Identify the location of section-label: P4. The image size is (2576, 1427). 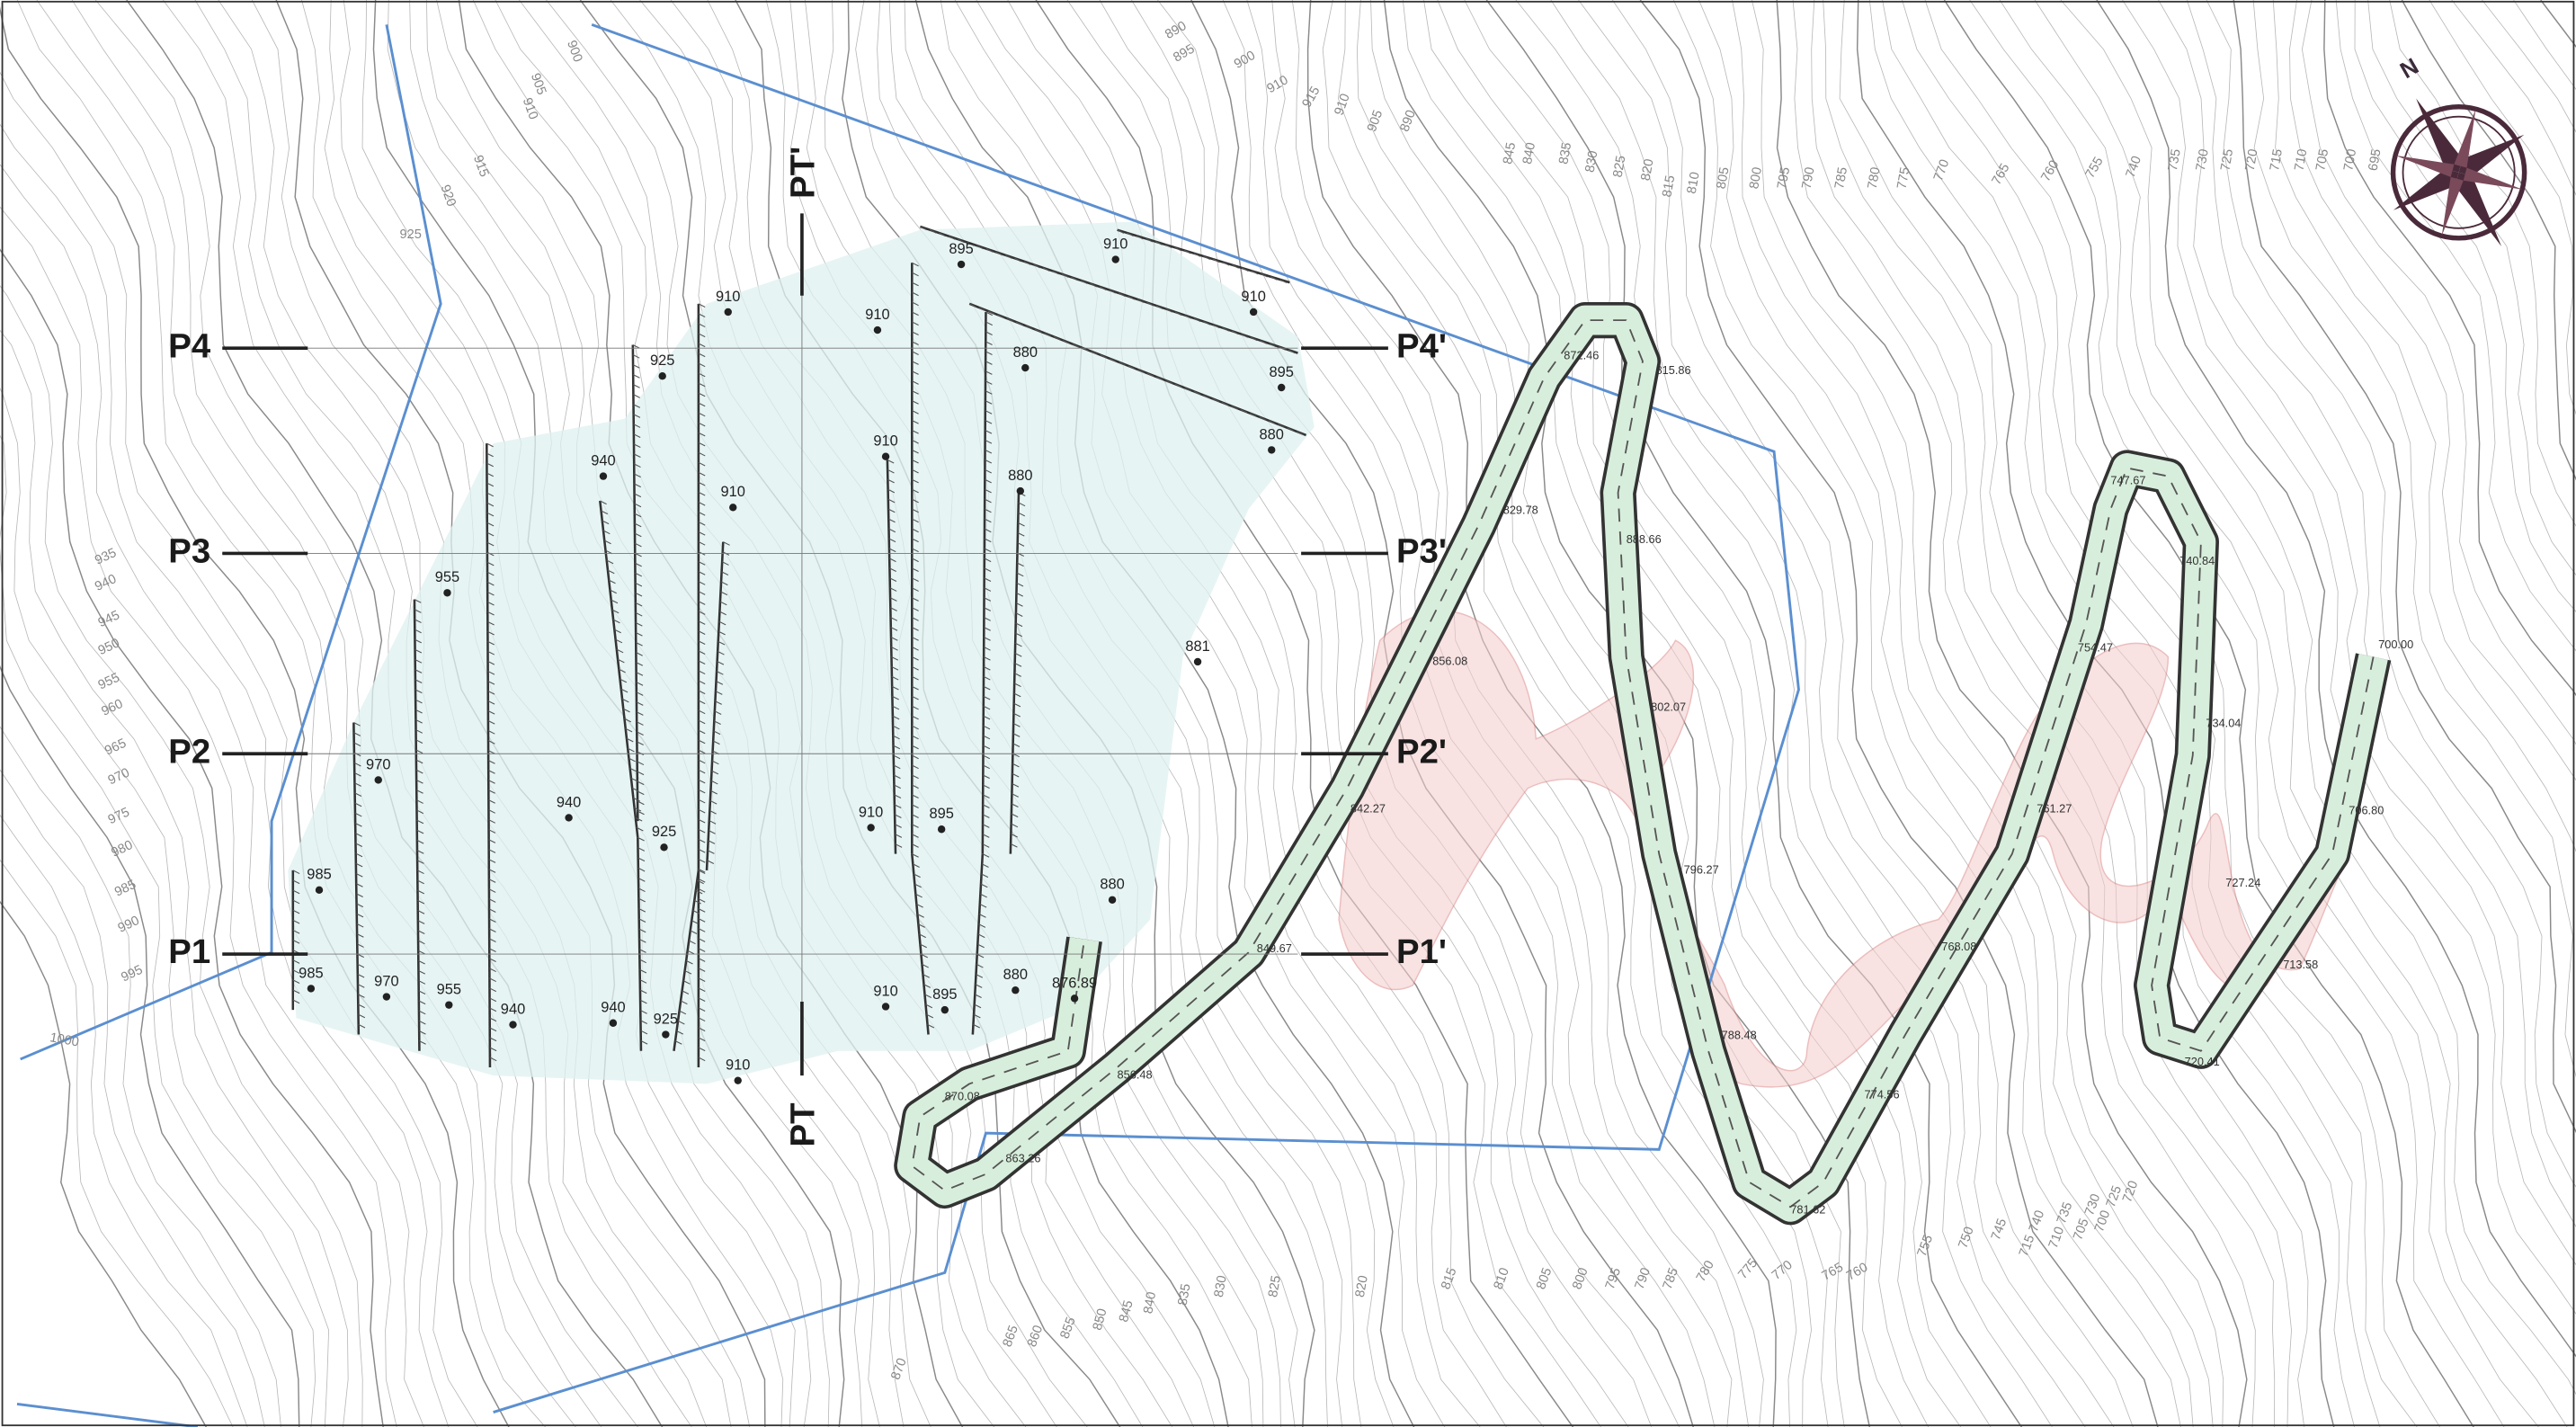
(190, 345).